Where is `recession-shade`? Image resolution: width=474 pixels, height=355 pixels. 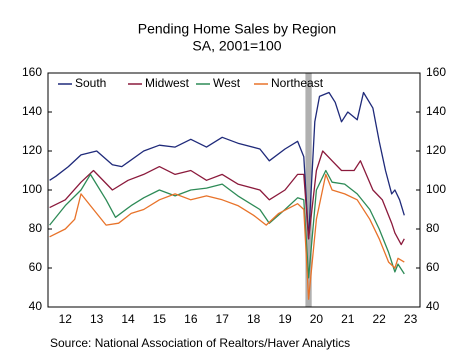 recession-shade is located at coordinates (308, 190).